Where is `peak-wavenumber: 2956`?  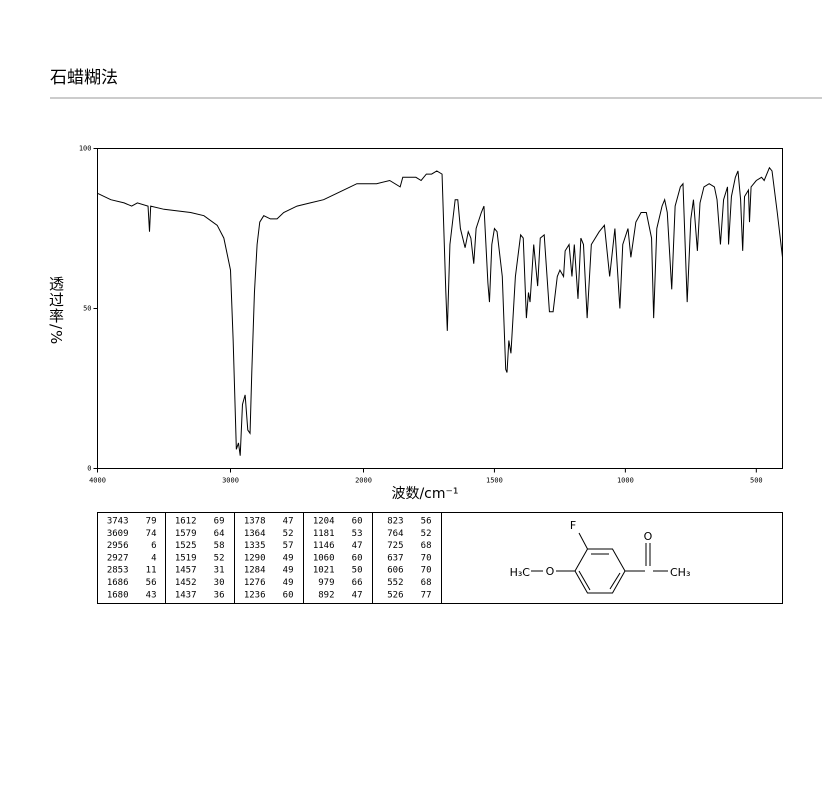 peak-wavenumber: 2956 is located at coordinates (118, 546).